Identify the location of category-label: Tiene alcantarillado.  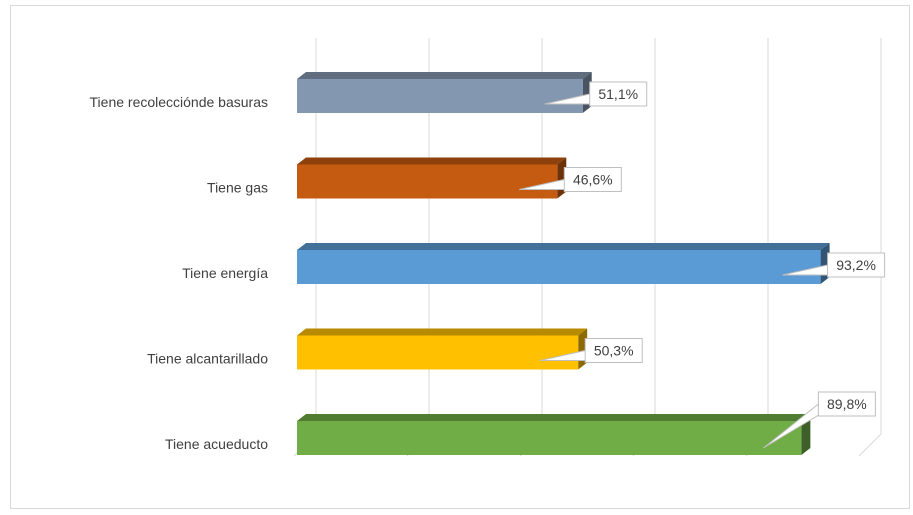
(207, 359).